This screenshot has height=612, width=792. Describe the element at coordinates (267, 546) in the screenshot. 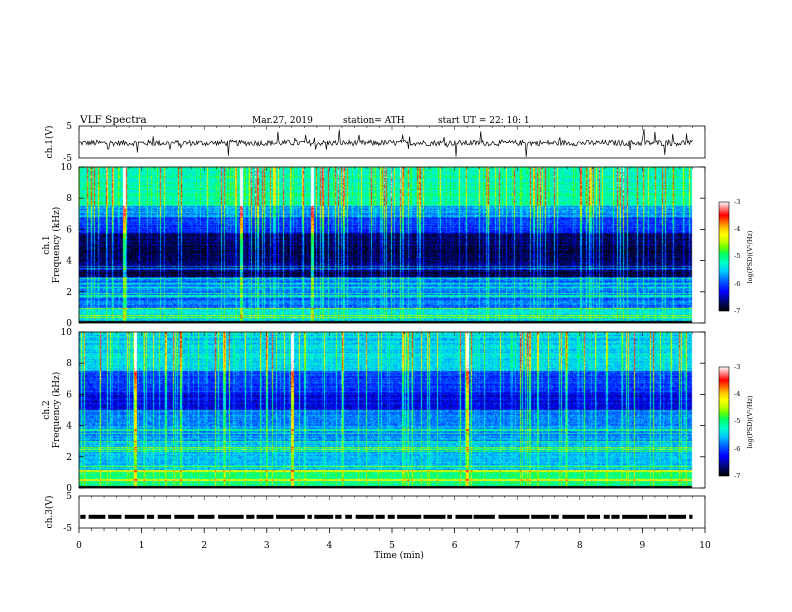

I see `x-tick-label: 3` at that location.